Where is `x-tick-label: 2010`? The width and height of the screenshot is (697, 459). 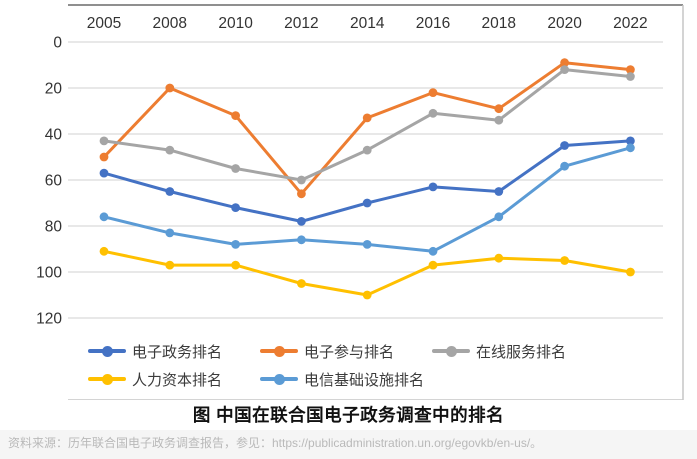
x-tick-label: 2010 is located at coordinates (235, 23).